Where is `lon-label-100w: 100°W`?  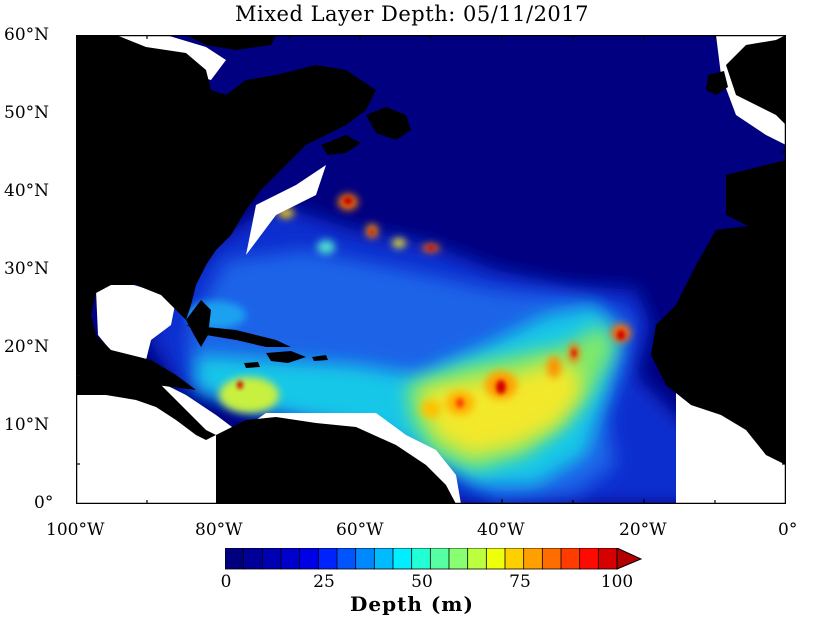
lon-label-100w: 100°W is located at coordinates (75, 530).